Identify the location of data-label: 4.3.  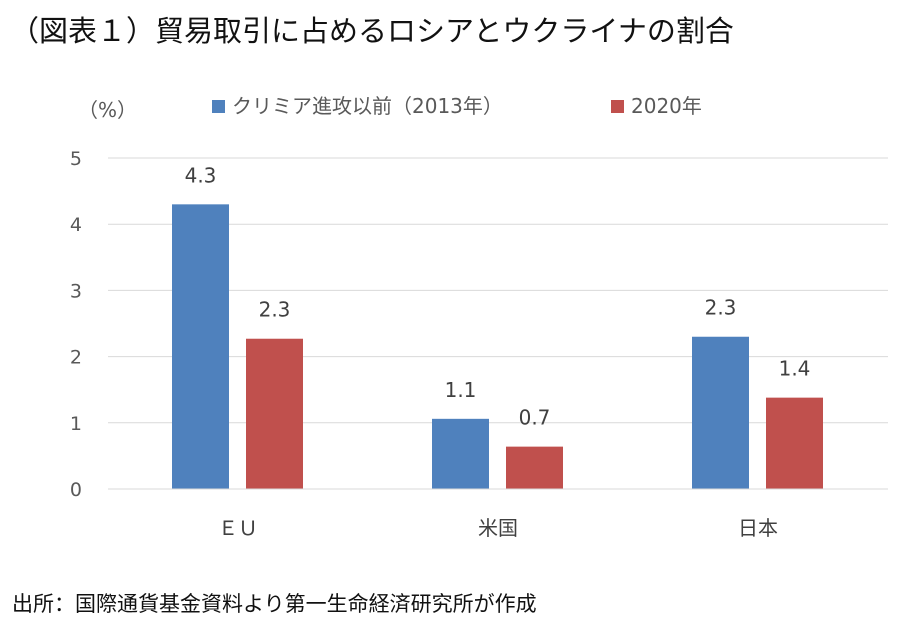
(201, 175).